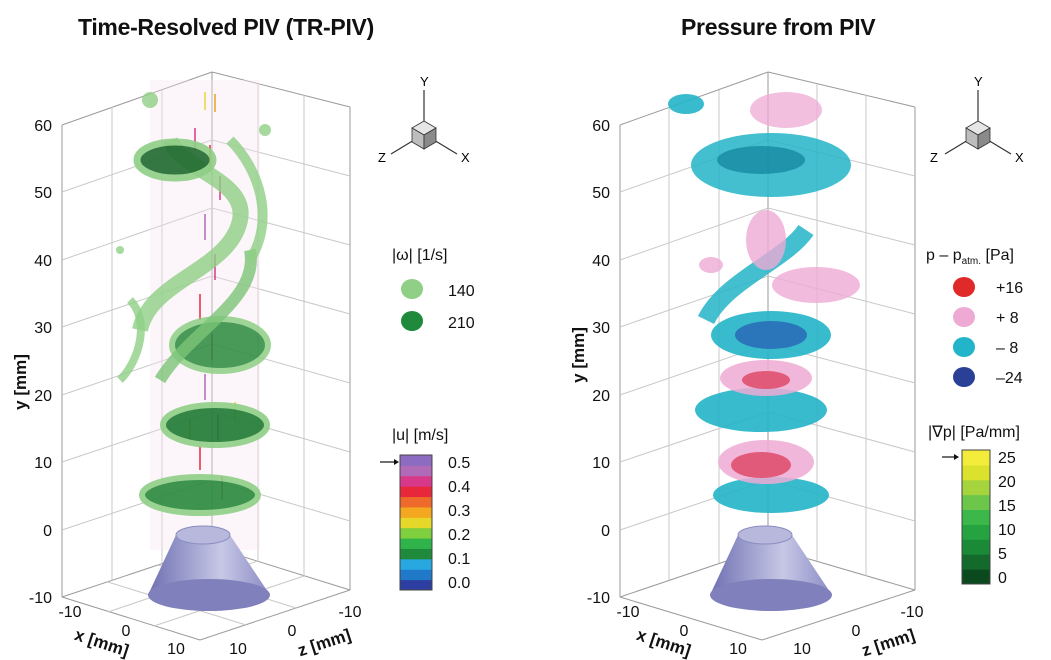  Describe the element at coordinates (1009, 288) in the screenshot. I see `legend-item-label: +16` at that location.